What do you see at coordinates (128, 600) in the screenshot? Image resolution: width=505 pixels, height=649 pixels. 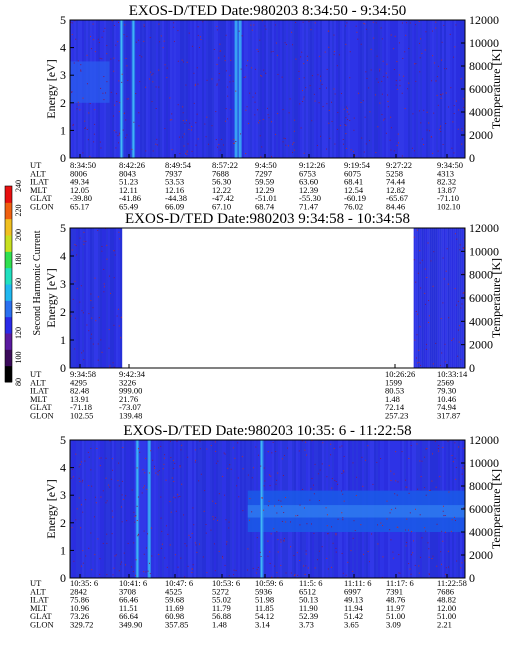 I see `ephemeris-value: 66.46` at bounding box center [128, 600].